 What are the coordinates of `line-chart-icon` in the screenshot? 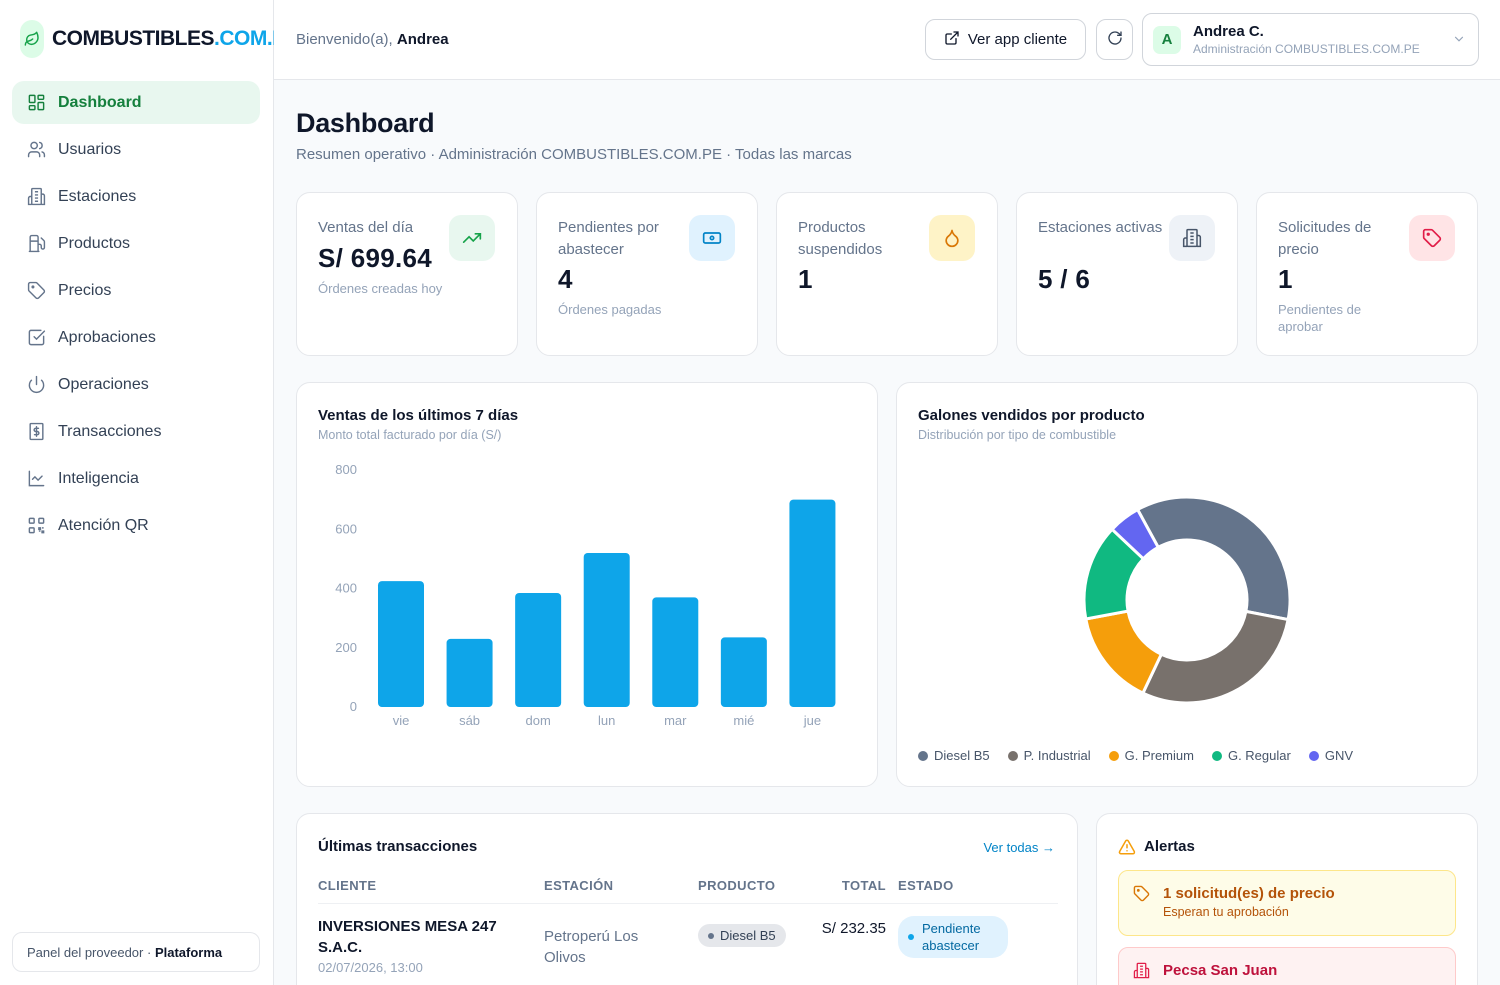 It's located at (36, 479).